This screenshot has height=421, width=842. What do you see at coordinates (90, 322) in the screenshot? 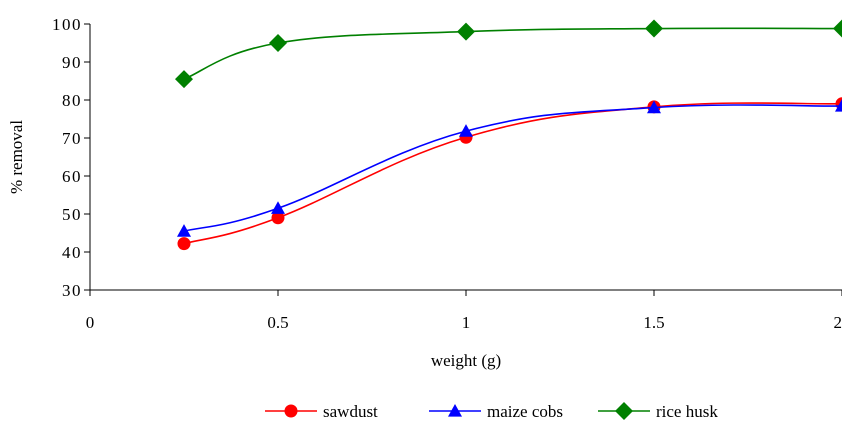
I see `x-tick-label: 0` at bounding box center [90, 322].